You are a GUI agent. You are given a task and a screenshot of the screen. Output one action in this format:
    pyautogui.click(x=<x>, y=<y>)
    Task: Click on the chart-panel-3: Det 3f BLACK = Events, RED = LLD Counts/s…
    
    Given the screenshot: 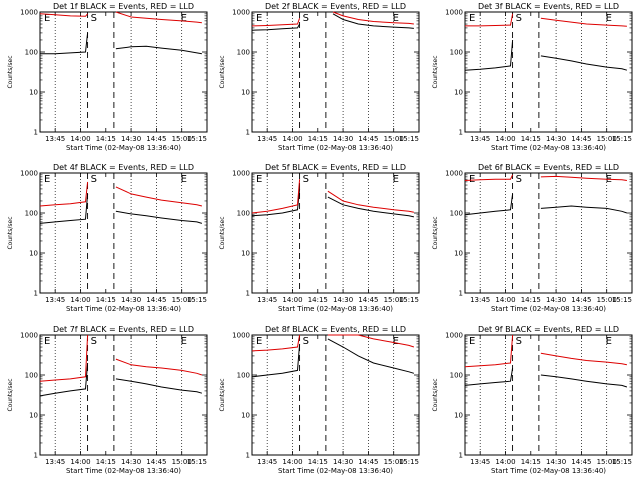 What is the action you would take?
    pyautogui.click(x=532, y=77)
    